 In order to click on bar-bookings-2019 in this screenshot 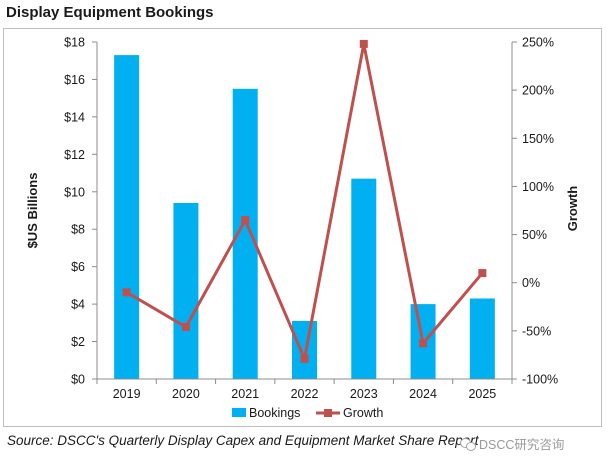, I will do `click(127, 217)`.